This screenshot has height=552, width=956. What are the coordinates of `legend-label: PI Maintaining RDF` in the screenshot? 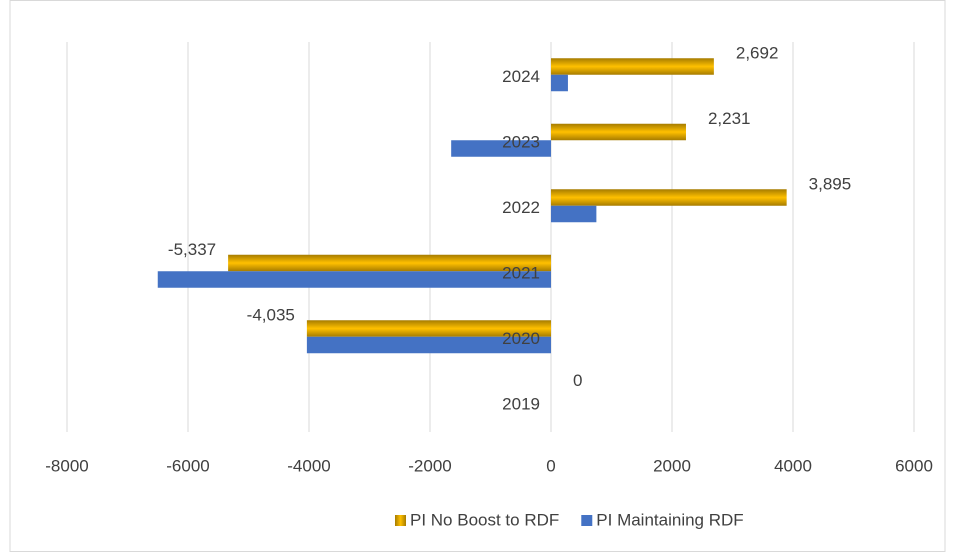 It's located at (669, 519).